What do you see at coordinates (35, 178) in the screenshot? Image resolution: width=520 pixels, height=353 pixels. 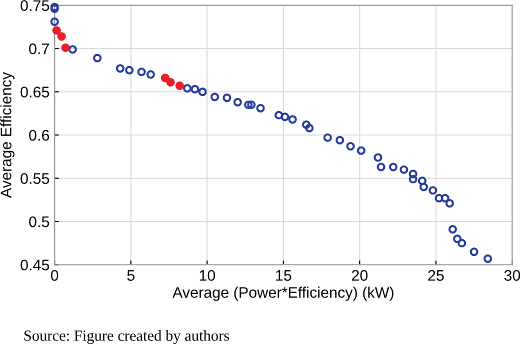 I see `y-tick-label: 0.55` at bounding box center [35, 178].